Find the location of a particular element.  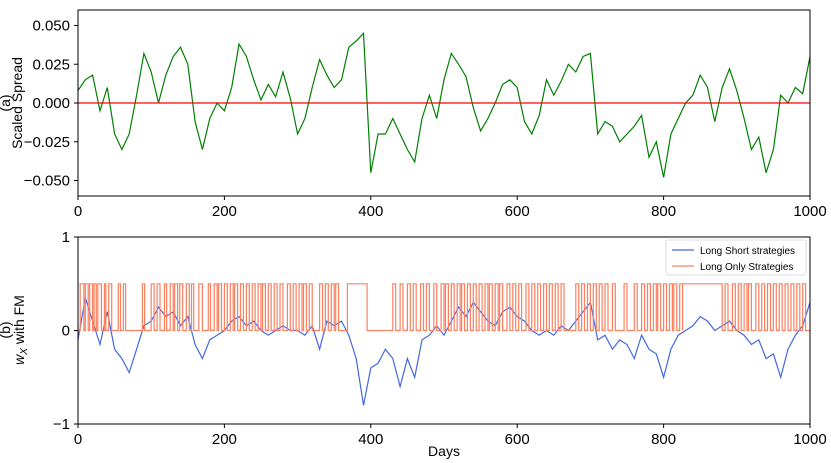

panel-b-x-tick-label: 600 is located at coordinates (517, 439).